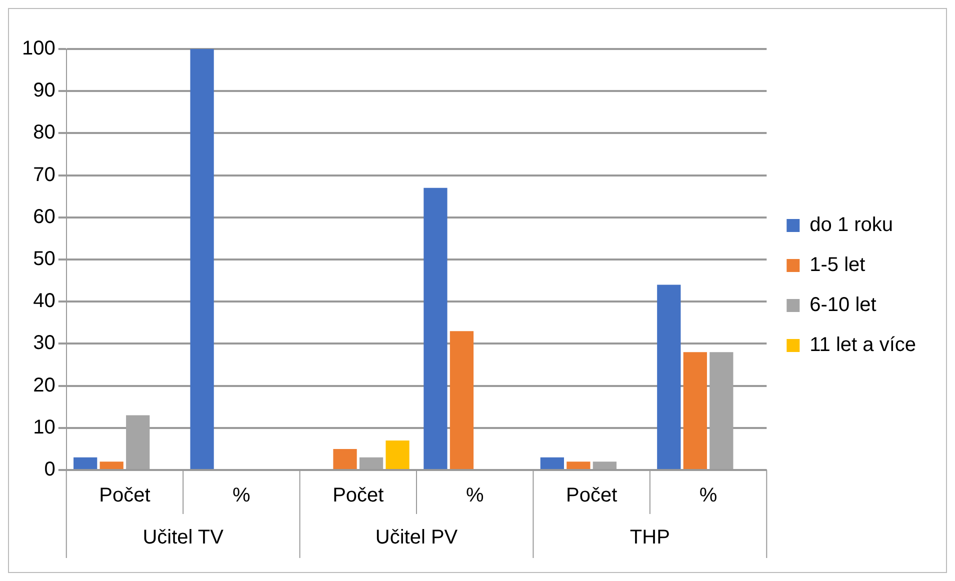  Describe the element at coordinates (44, 427) in the screenshot. I see `y-tick-label: 10` at that location.